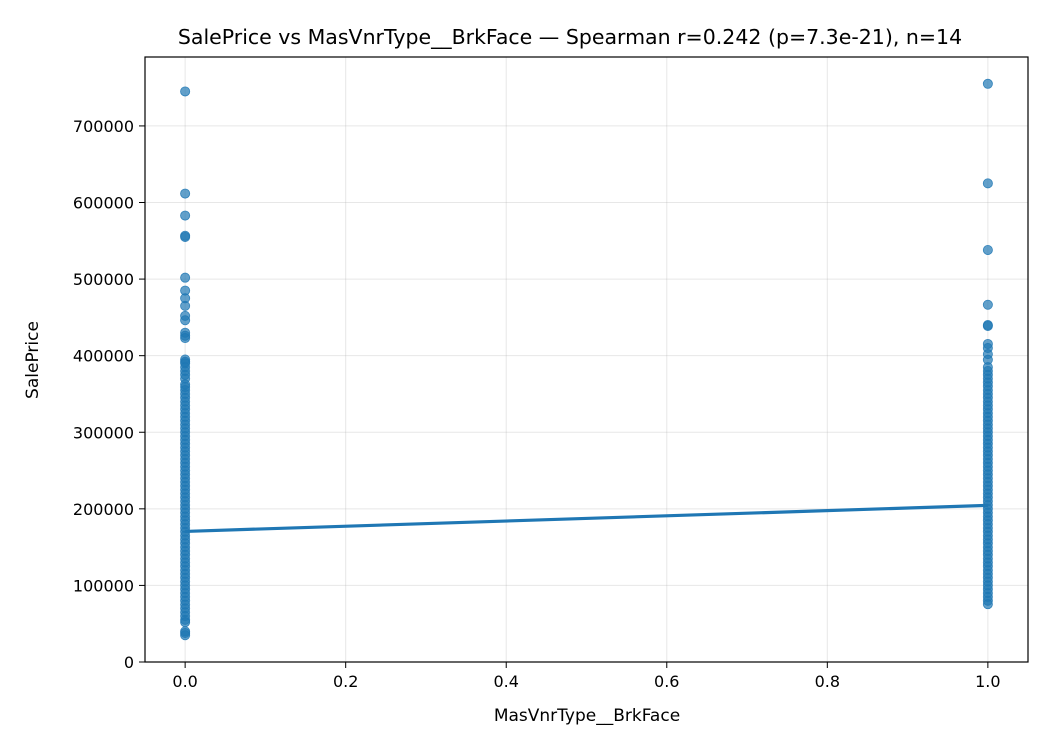  Describe the element at coordinates (587, 716) in the screenshot. I see `x-axis-label: MasVnrType__BrkFace` at that location.